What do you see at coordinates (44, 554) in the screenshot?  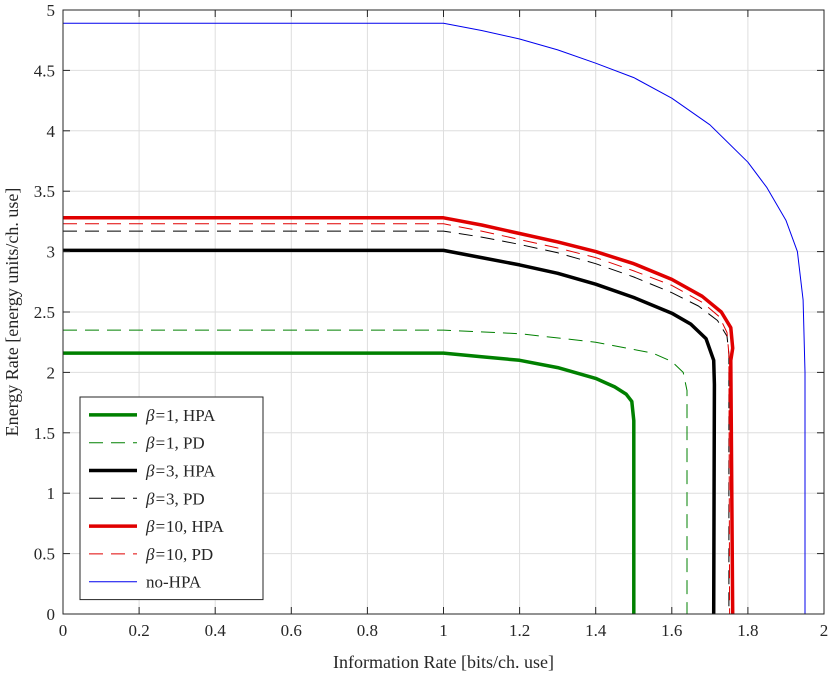 I see `y-tick-label: 0.5` at bounding box center [44, 554].